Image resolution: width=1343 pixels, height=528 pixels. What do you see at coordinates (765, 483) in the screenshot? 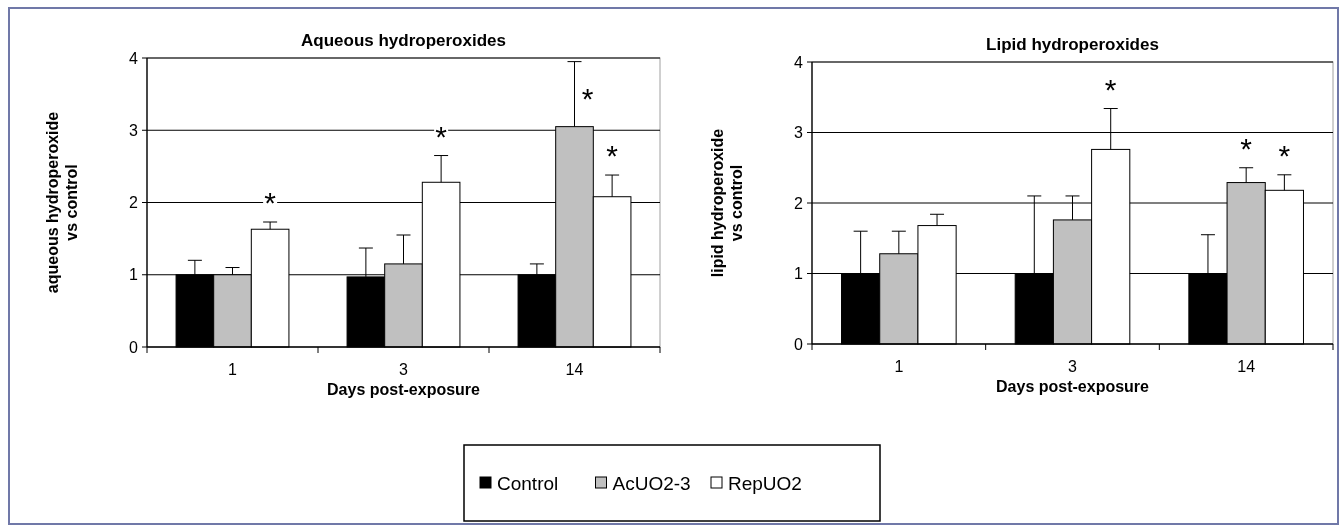
I see `legend-label: RepUO2` at bounding box center [765, 483].